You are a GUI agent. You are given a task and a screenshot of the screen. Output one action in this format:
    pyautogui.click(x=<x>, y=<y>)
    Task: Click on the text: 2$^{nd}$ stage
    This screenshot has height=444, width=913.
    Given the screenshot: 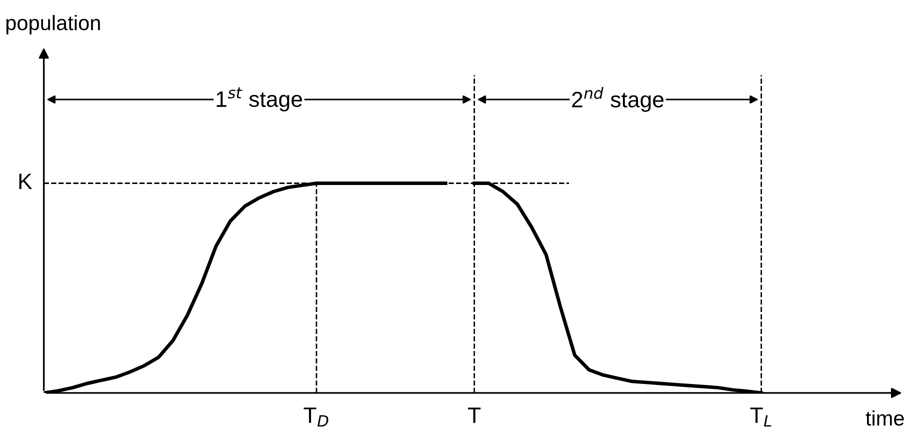 What is the action you would take?
    pyautogui.click(x=618, y=99)
    